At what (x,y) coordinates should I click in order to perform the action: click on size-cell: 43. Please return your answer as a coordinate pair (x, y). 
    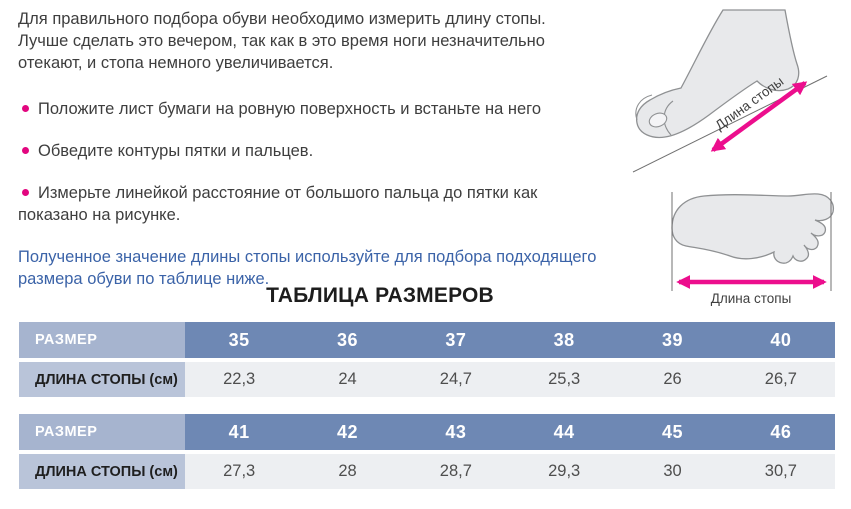
    Looking at the image, I should click on (455, 432).